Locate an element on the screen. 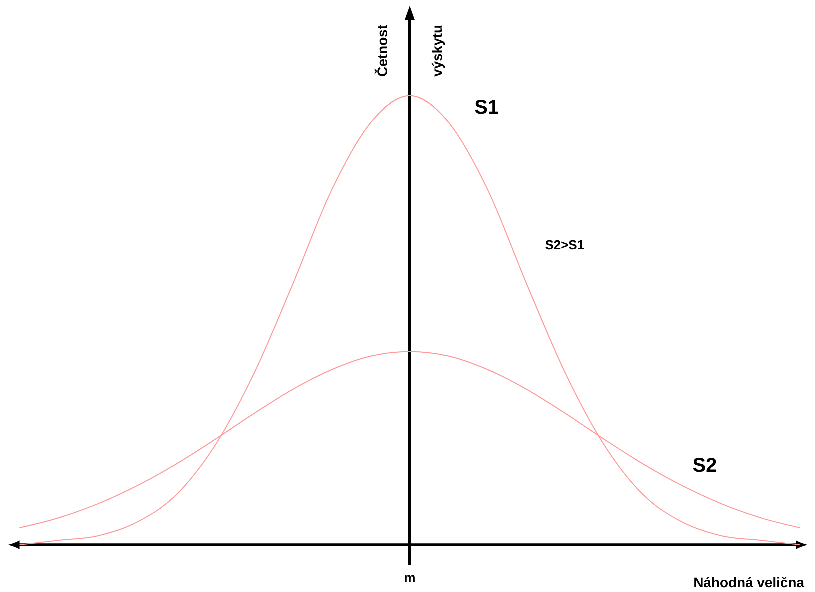  series-label: S1 is located at coordinates (486, 107).